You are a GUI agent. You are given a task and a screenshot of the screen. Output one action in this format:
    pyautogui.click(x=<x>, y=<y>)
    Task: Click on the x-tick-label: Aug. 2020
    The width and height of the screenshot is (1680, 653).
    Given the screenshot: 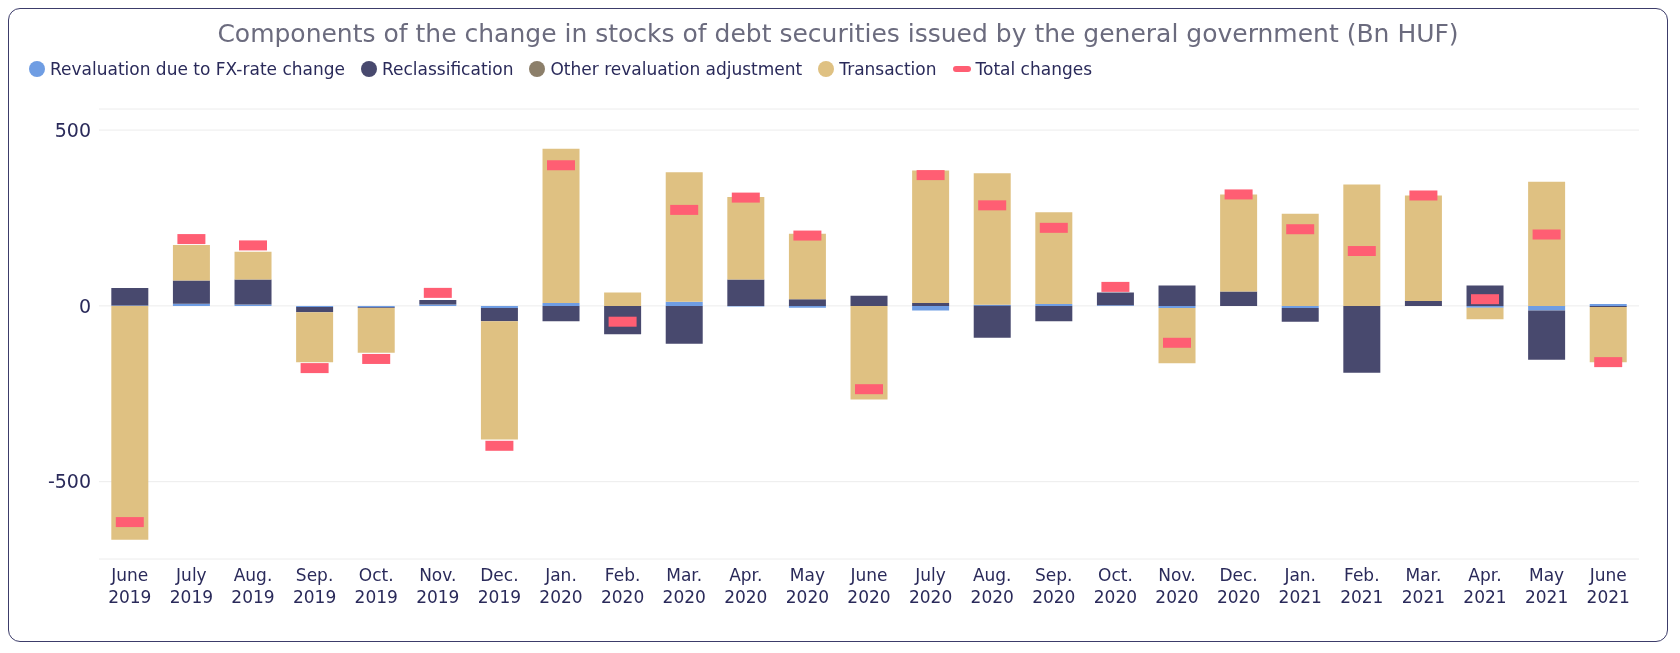 What is the action you would take?
    pyautogui.click(x=992, y=586)
    